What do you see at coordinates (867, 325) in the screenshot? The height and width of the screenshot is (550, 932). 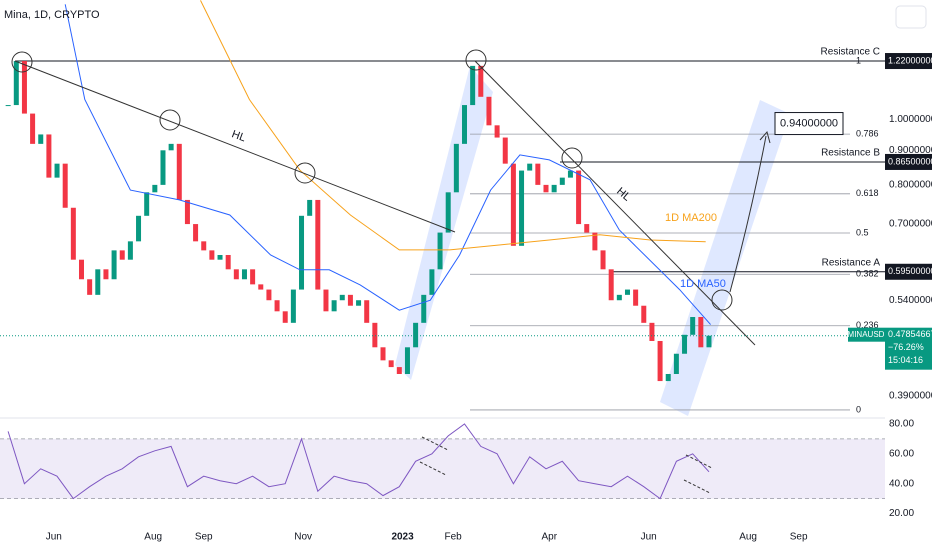 I see `fib-label: 0.236` at bounding box center [867, 325].